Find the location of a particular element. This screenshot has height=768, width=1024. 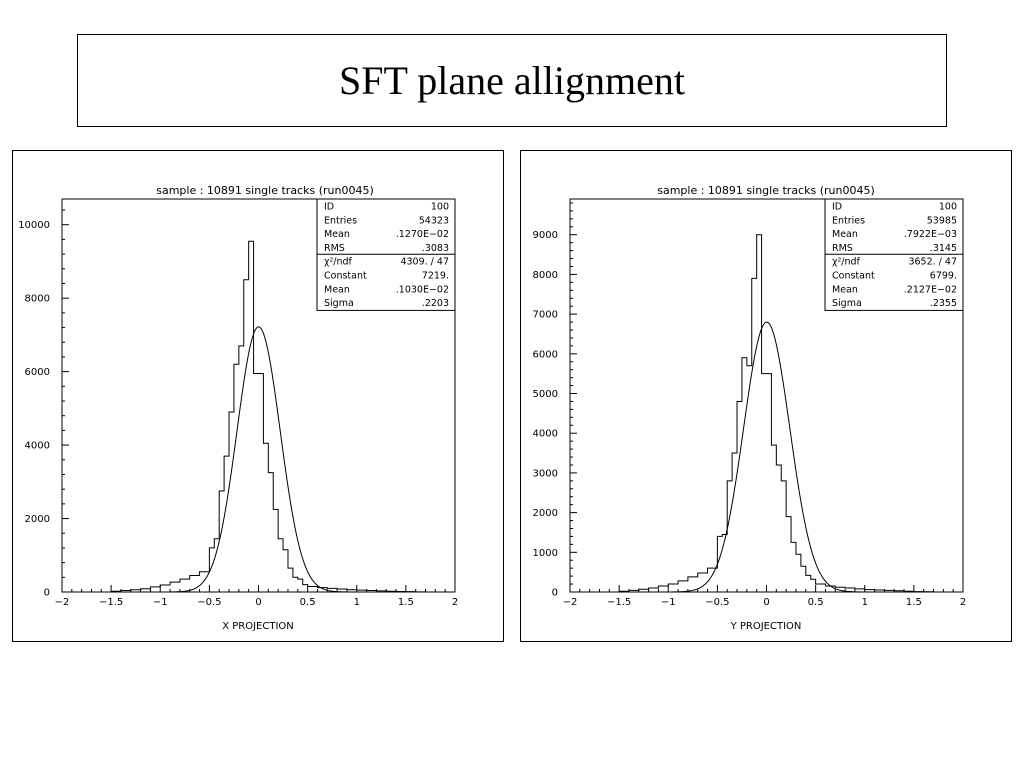

stats-value: .2127E−02 is located at coordinates (930, 289).